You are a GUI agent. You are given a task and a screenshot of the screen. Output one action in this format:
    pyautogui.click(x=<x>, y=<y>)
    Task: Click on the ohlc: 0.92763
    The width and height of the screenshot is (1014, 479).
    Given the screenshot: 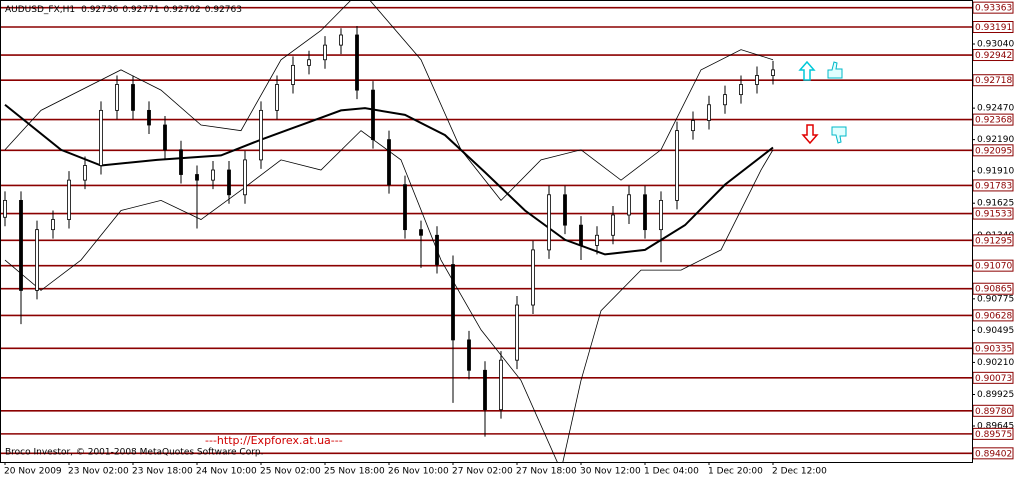 What is the action you would take?
    pyautogui.click(x=223, y=10)
    